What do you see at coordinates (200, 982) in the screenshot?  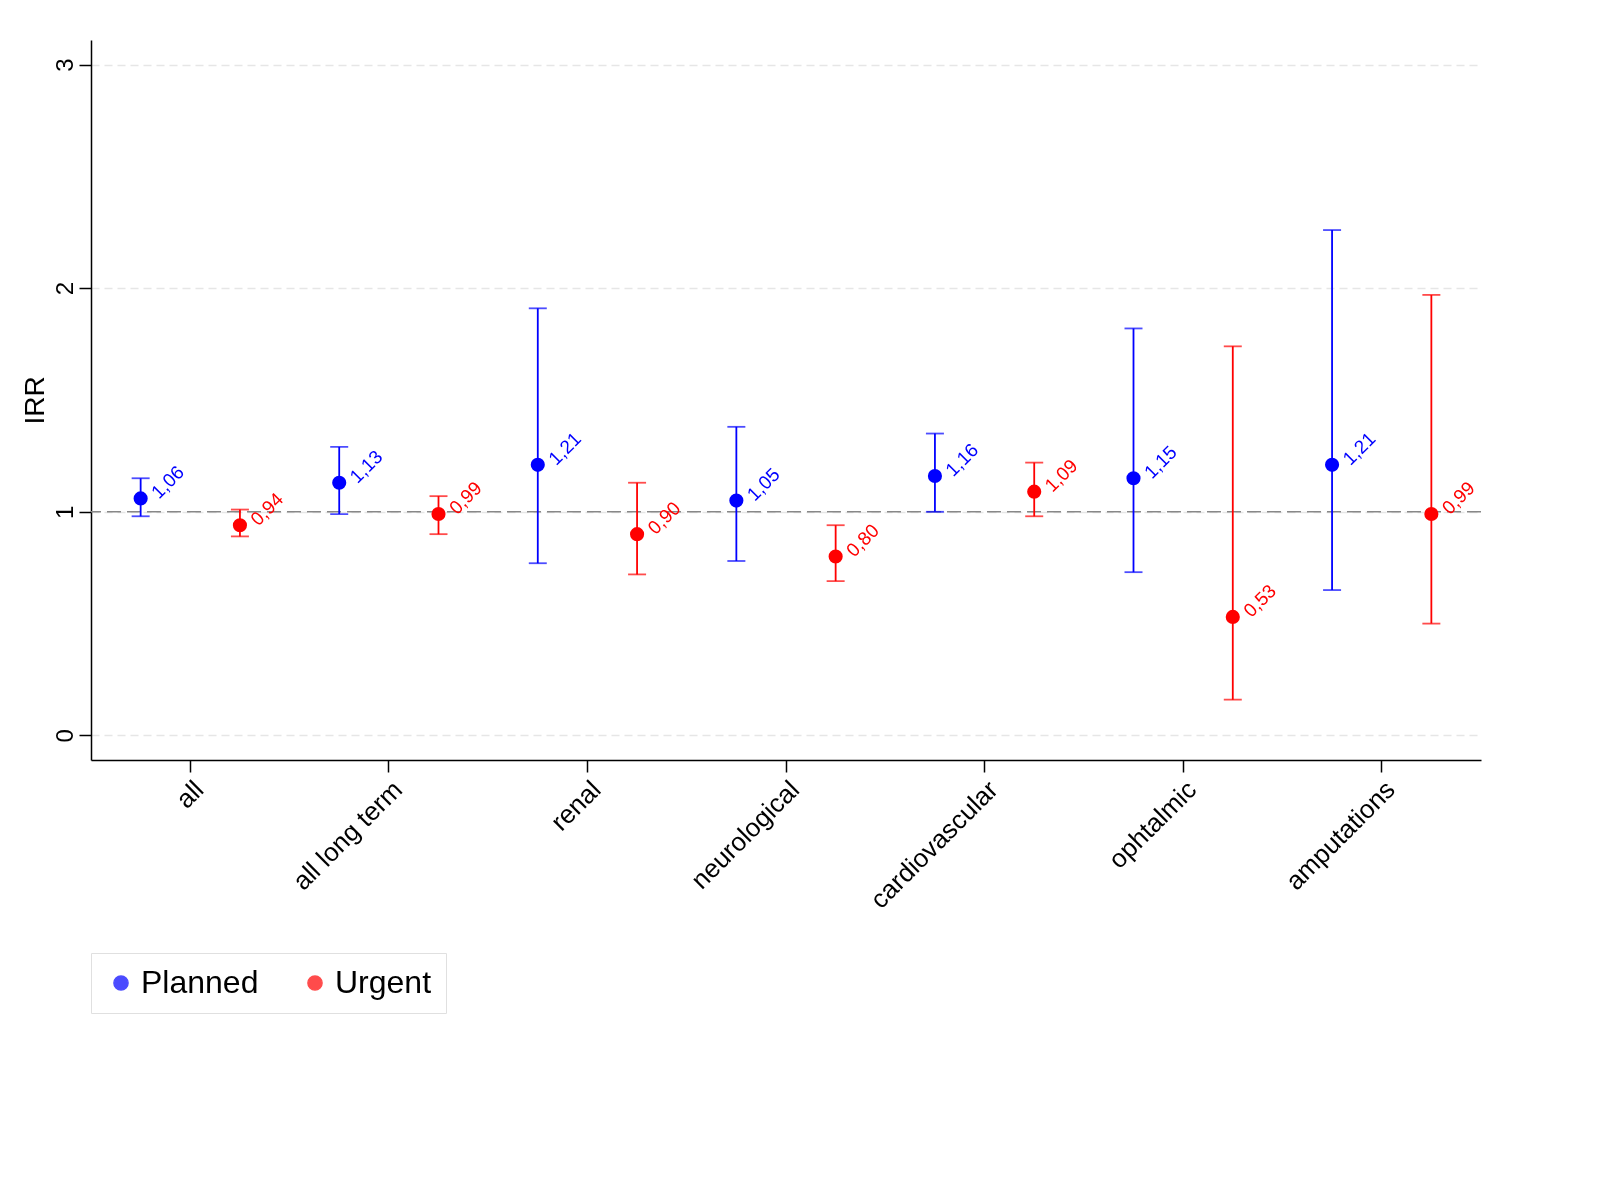 I see `legend-label: Planned` at bounding box center [200, 982].